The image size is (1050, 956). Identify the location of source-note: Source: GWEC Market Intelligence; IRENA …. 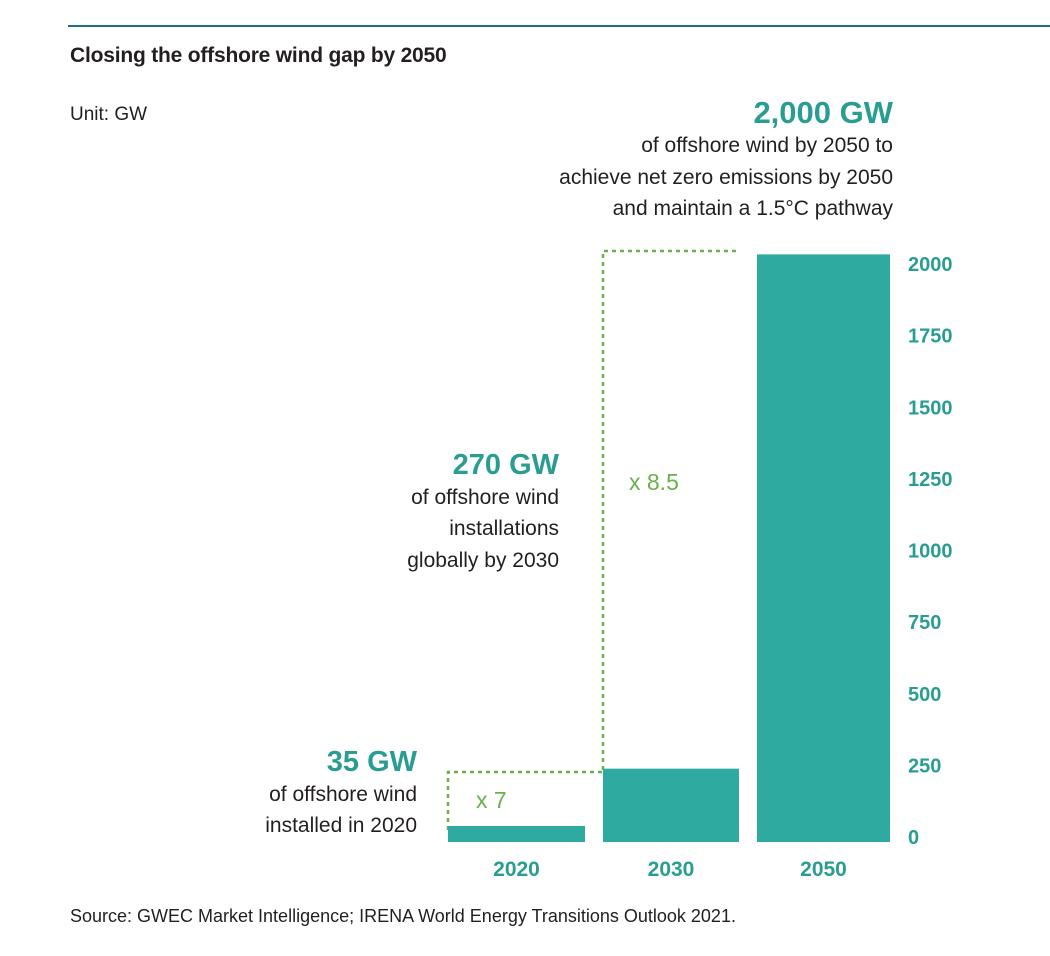
(403, 916).